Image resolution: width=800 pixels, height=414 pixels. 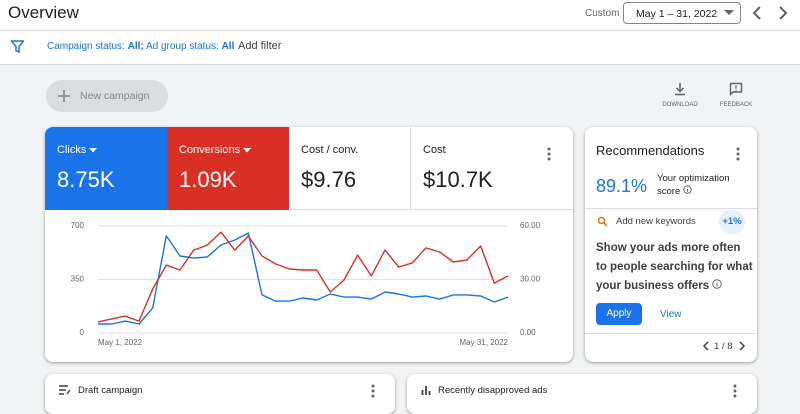 What do you see at coordinates (400, 15) in the screenshot?
I see `top-bar: Overview Custom May 1 – 31, 2022` at bounding box center [400, 15].